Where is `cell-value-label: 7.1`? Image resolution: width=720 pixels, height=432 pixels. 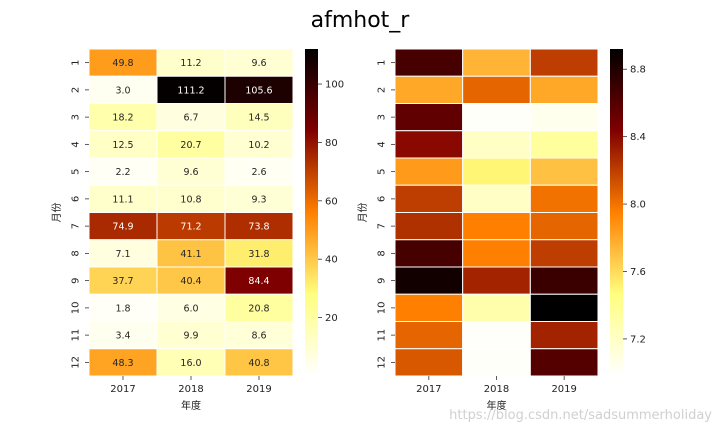 cell-value-label: 7.1 is located at coordinates (122, 254).